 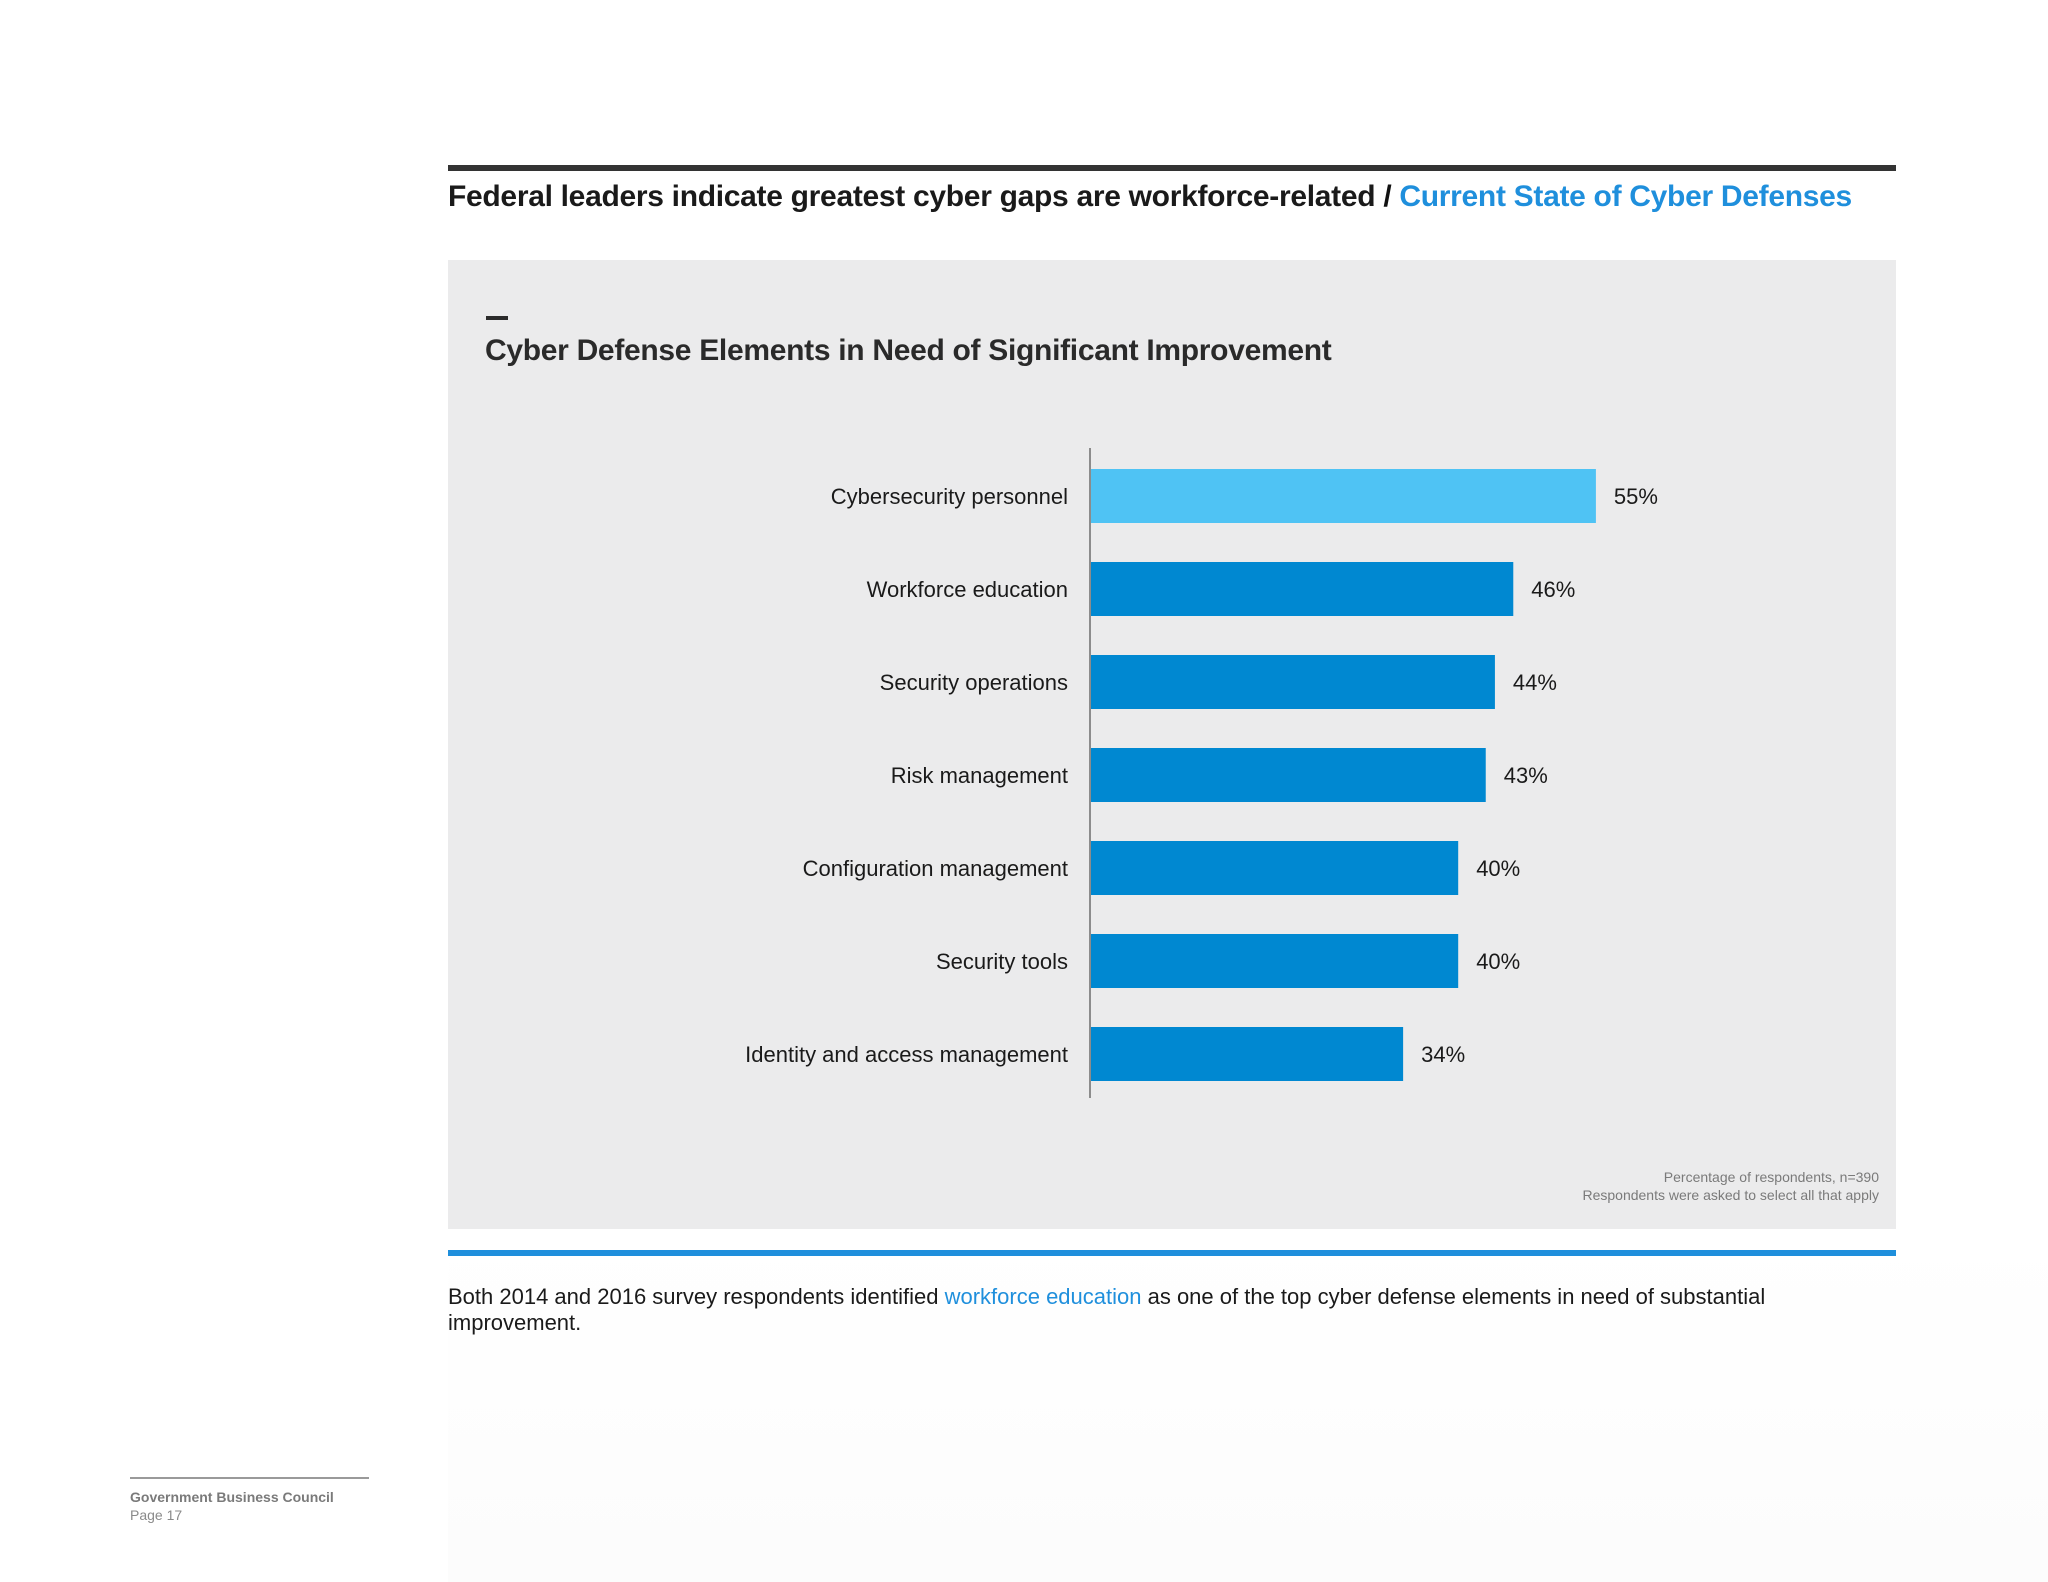 I want to click on top-rule, so click(x=1172, y=168).